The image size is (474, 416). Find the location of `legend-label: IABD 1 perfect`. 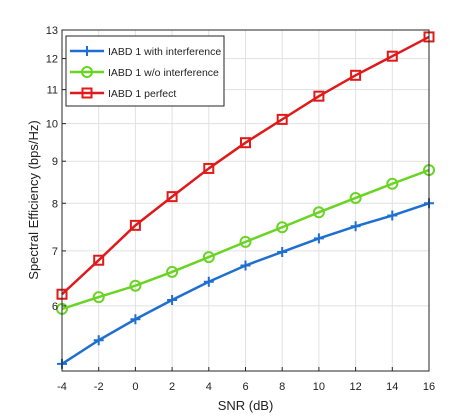

legend-label: IABD 1 perfect is located at coordinates (142, 94).